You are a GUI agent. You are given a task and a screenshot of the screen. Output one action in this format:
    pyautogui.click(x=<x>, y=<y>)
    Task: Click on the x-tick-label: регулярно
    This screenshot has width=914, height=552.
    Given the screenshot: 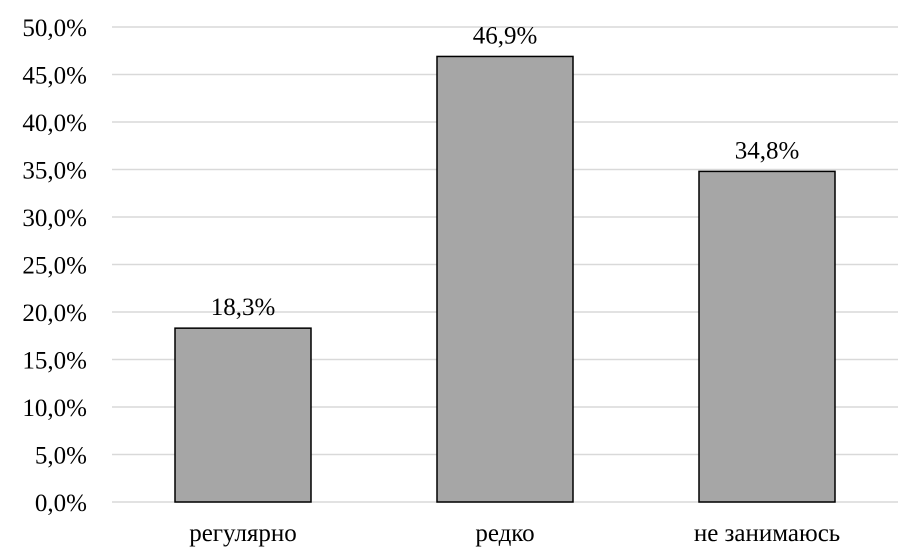 What is the action you would take?
    pyautogui.click(x=243, y=533)
    